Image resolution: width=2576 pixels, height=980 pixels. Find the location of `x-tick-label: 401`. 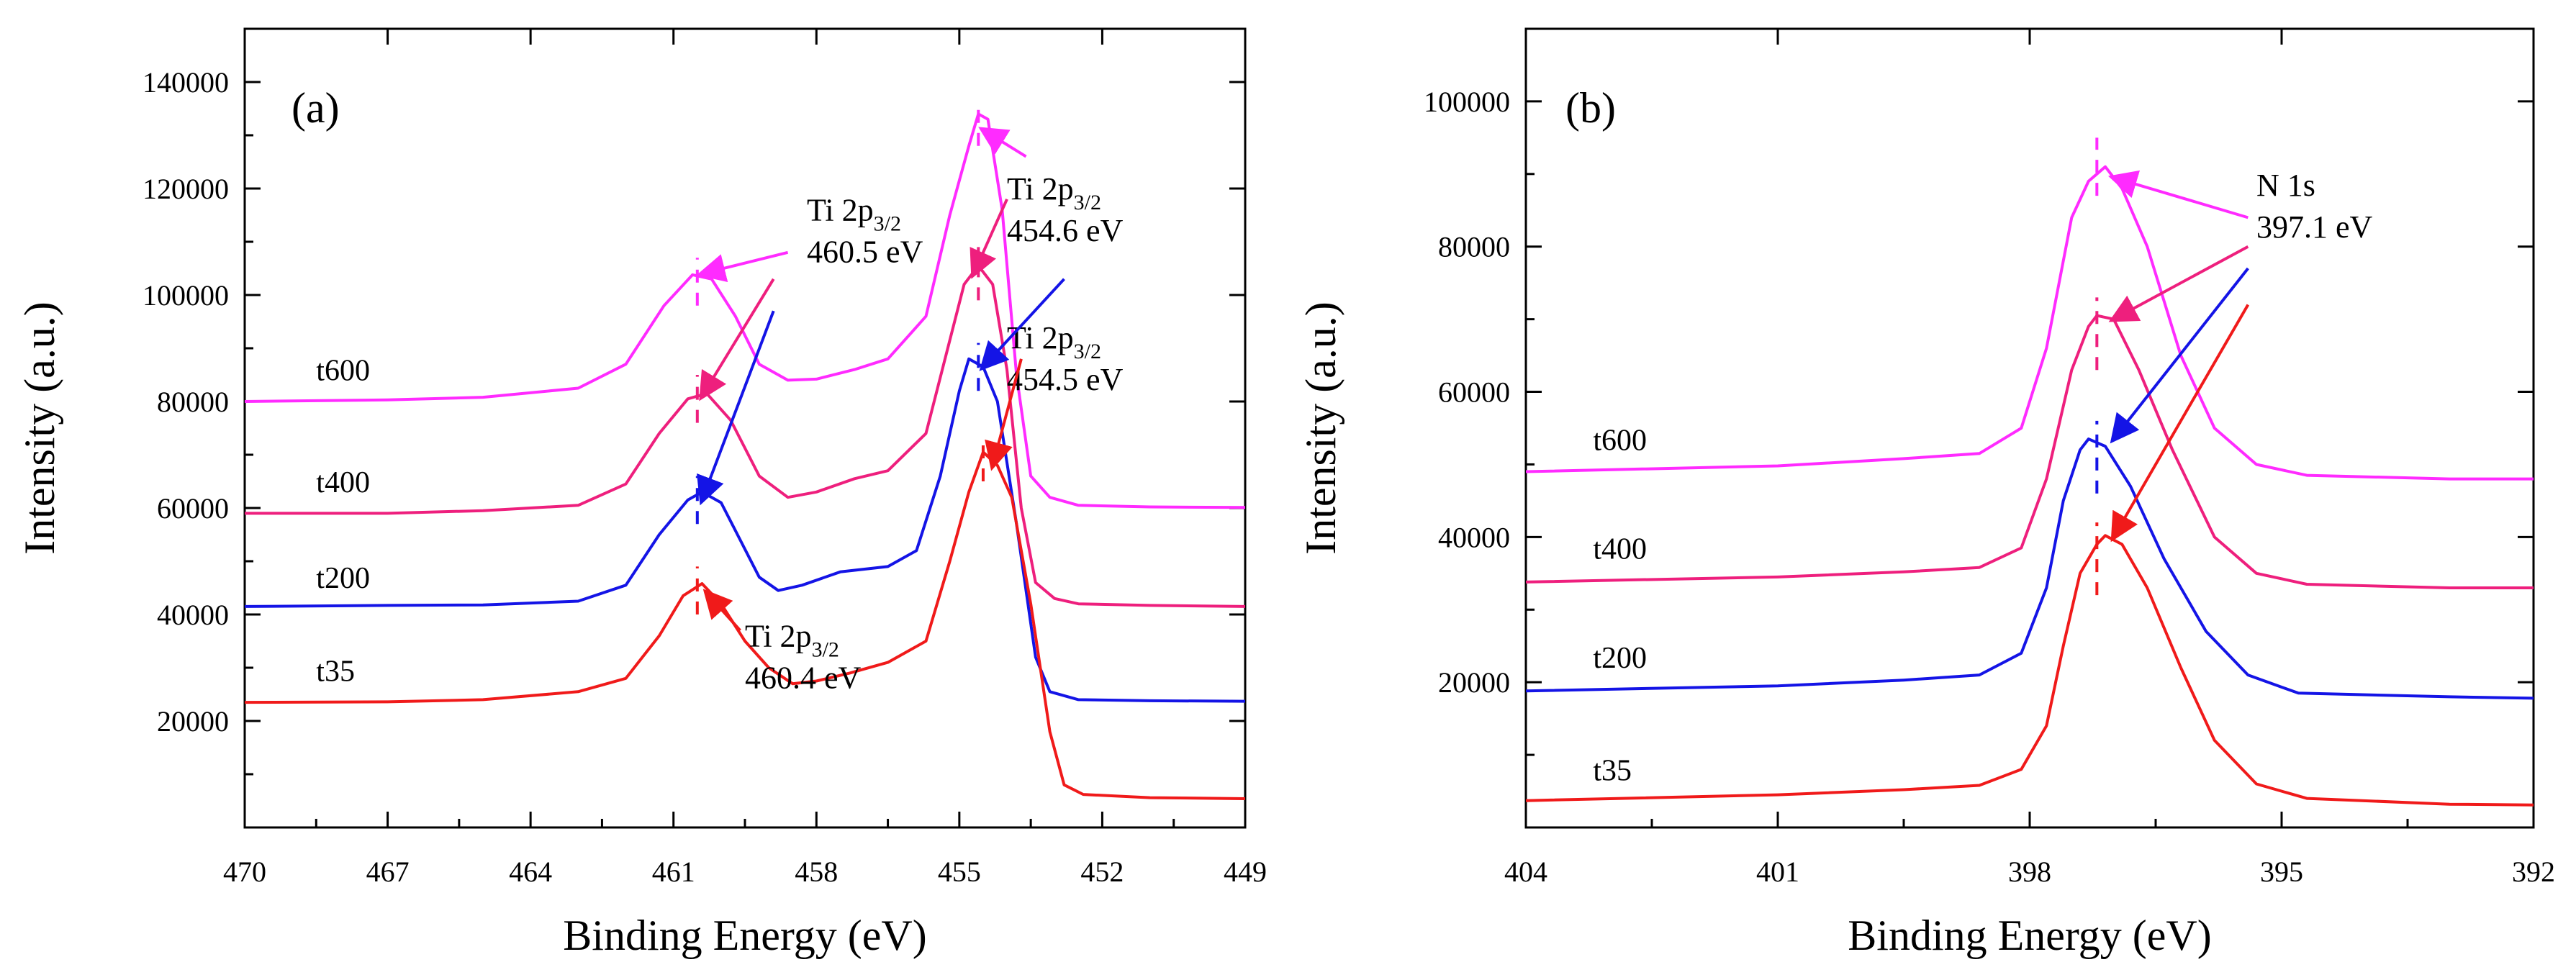

x-tick-label: 401 is located at coordinates (1777, 872).